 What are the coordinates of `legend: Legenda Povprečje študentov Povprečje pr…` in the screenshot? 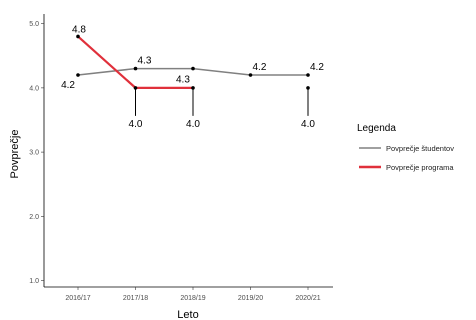 It's located at (405, 147).